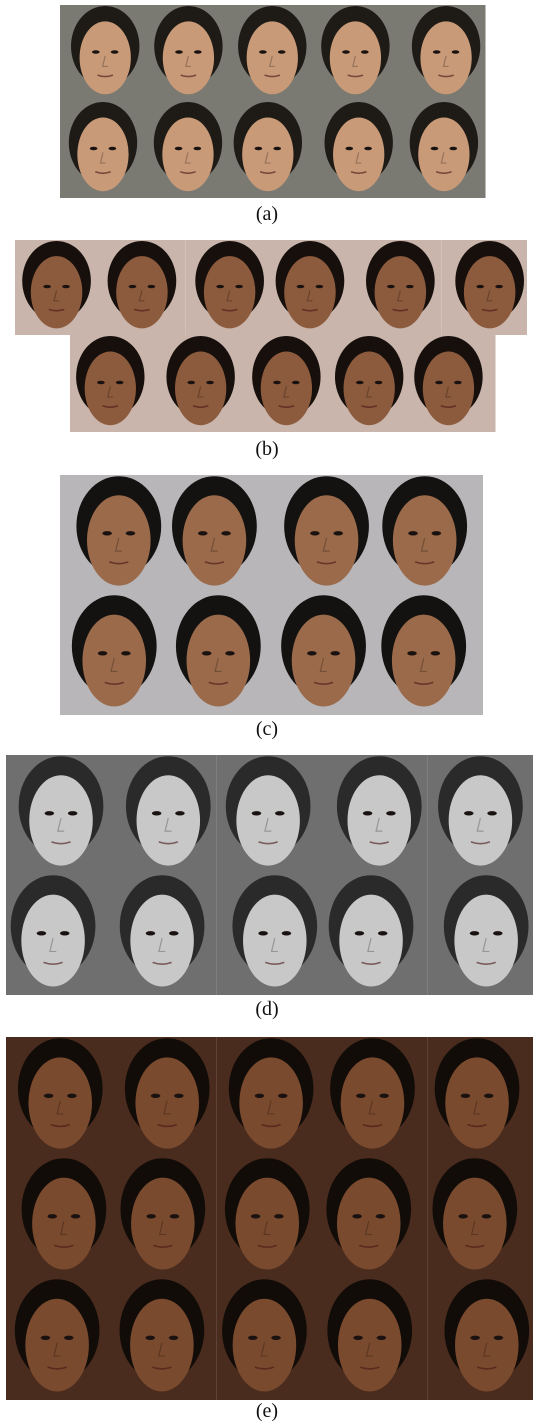 The width and height of the screenshot is (534, 1425). I want to click on caption-d: (d), so click(267, 1009).